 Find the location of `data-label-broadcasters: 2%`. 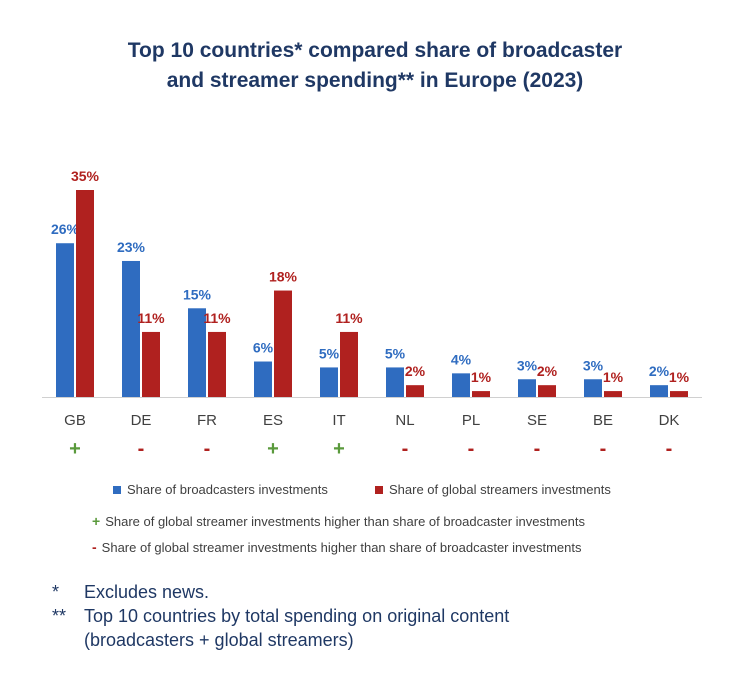

data-label-broadcasters: 2% is located at coordinates (659, 371).